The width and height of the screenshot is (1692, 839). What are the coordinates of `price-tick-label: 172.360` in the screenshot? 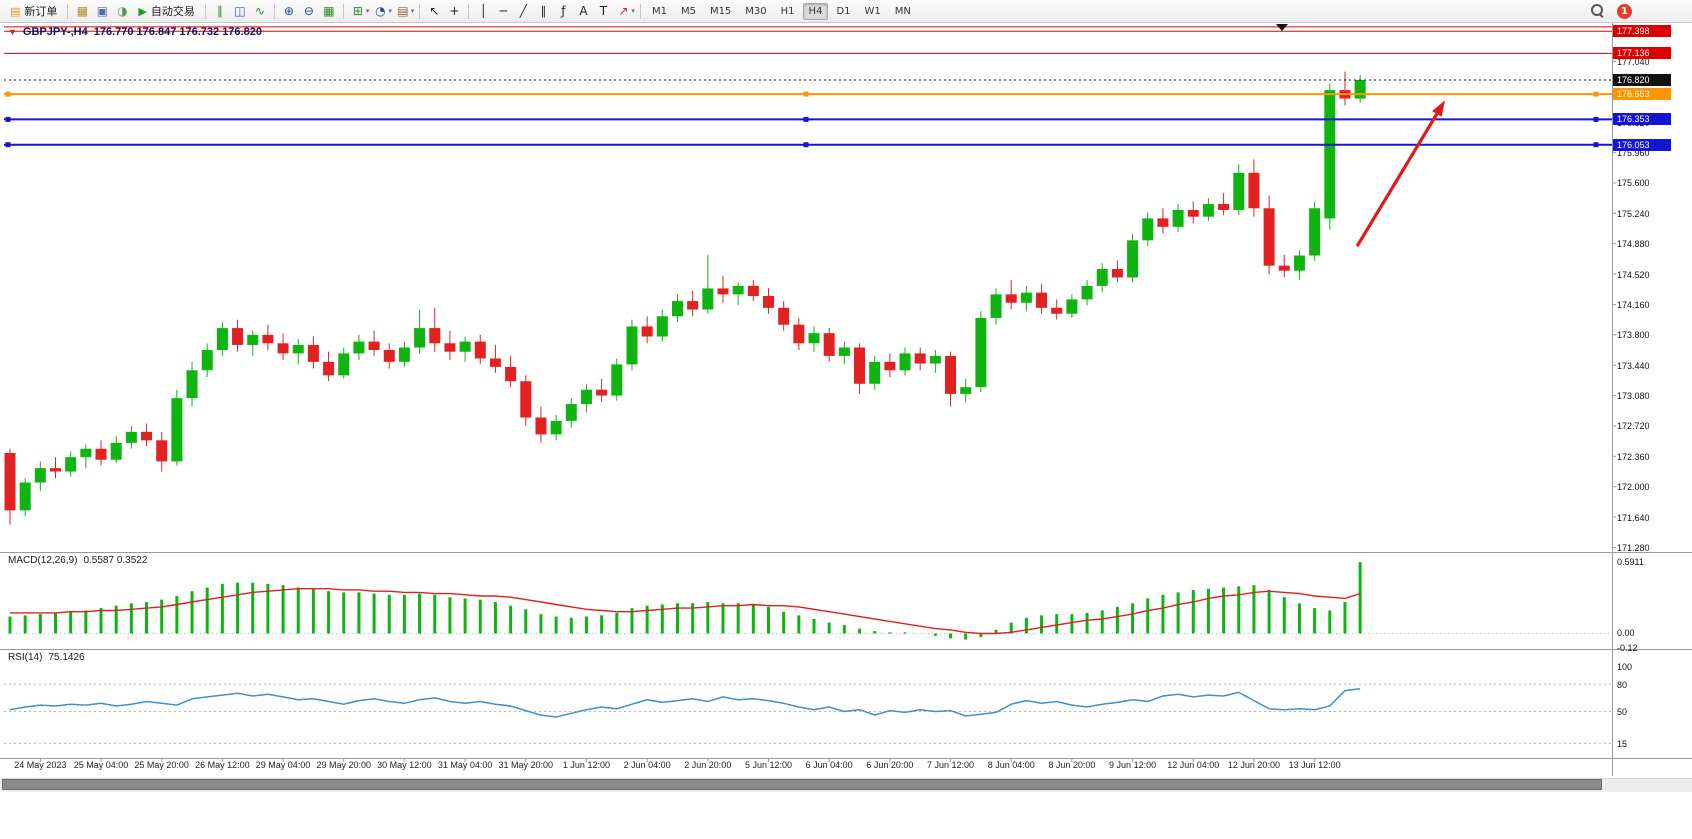 It's located at (1633, 456).